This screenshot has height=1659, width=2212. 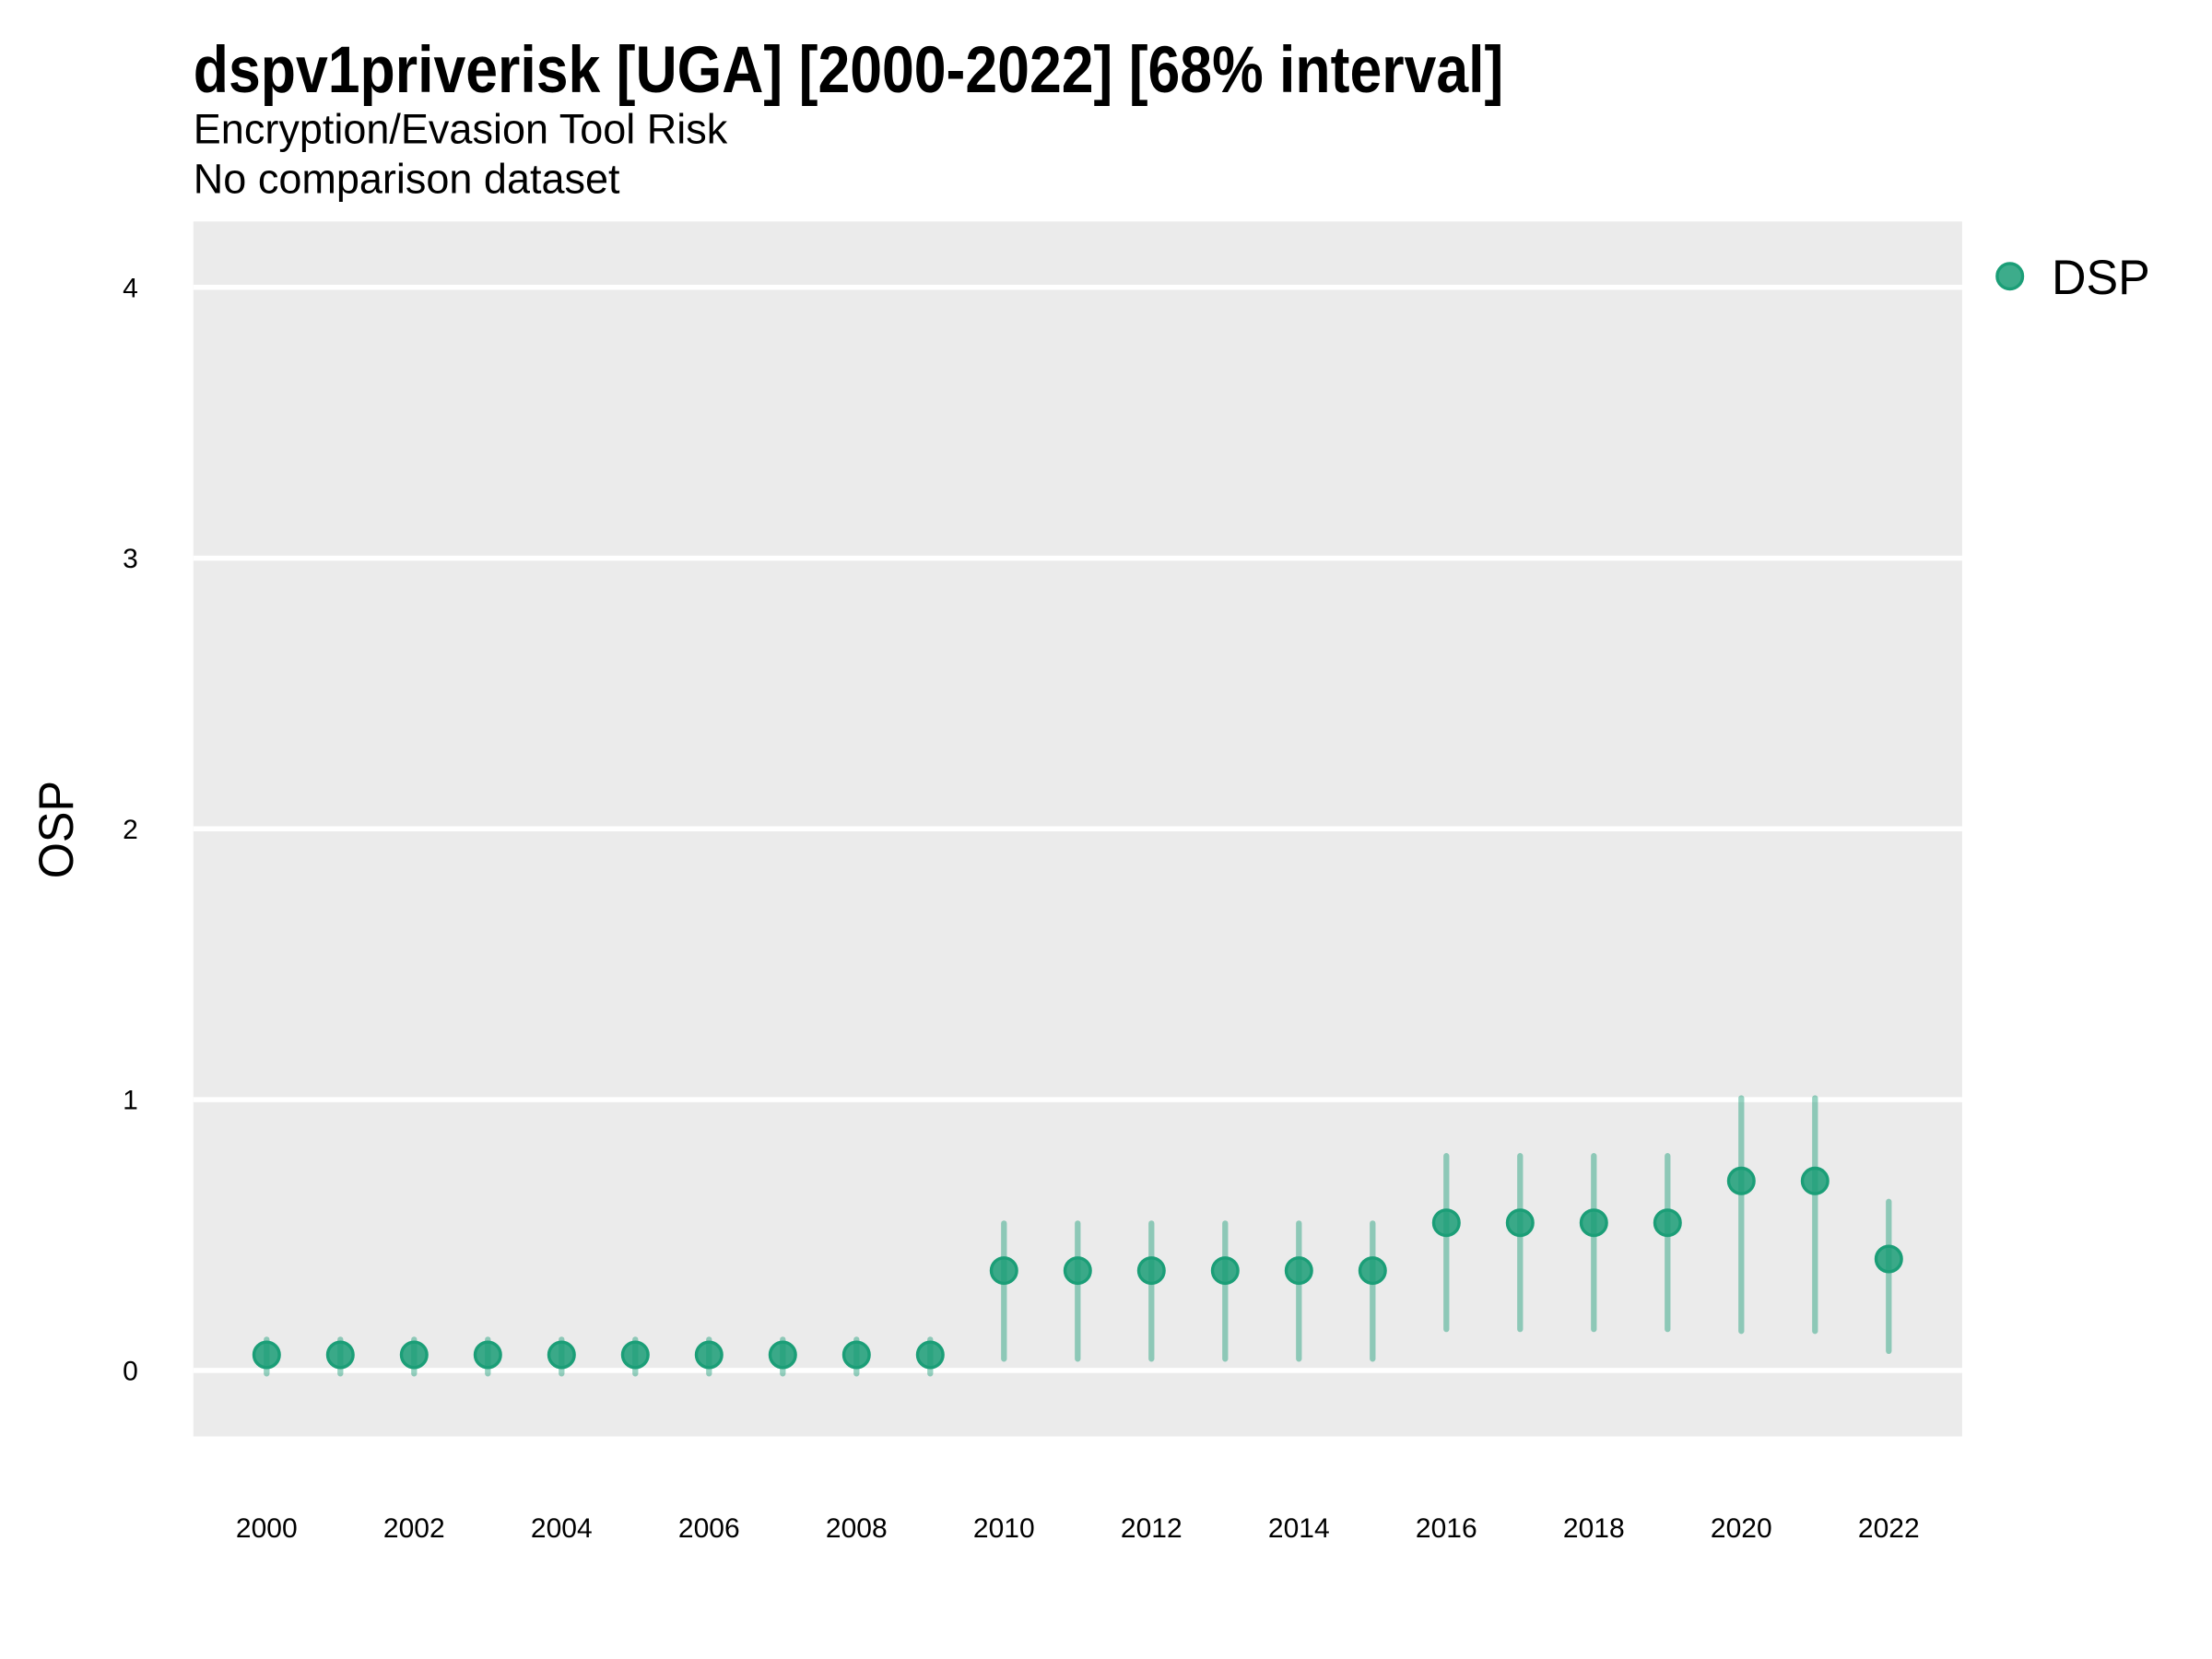 I want to click on svg-text: 2000, so click(x=267, y=1528).